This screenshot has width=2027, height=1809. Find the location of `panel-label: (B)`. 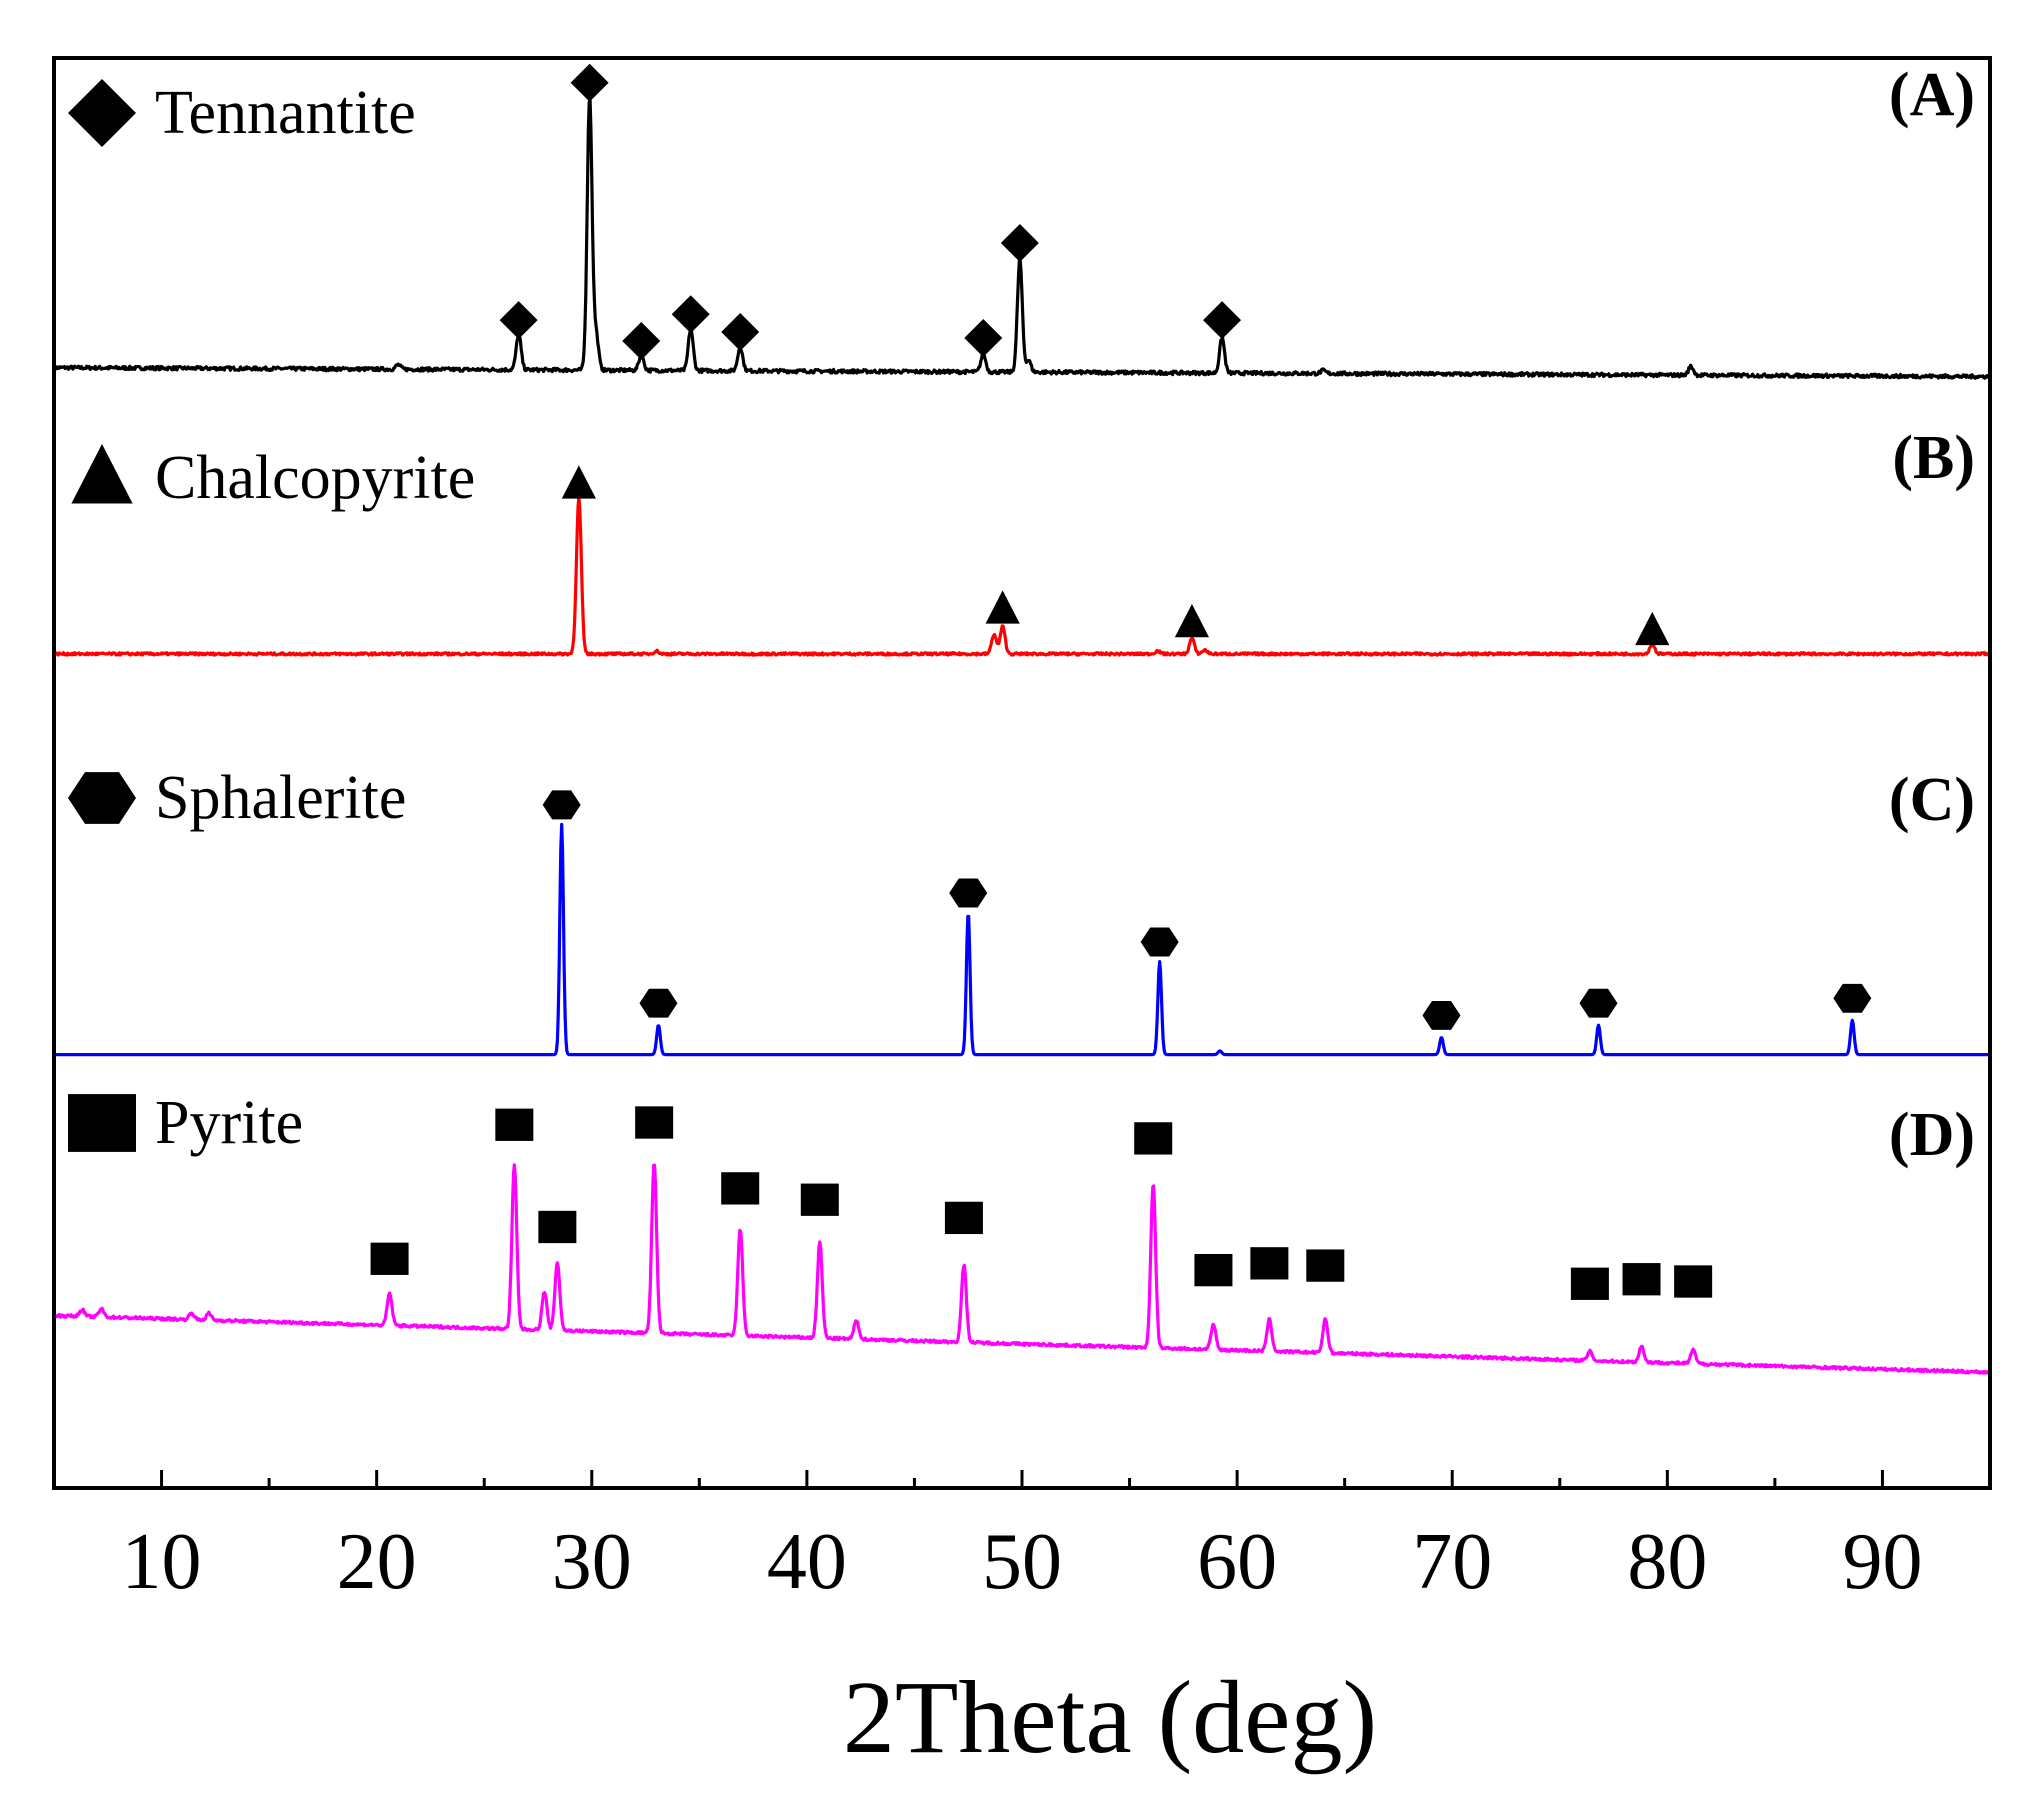

panel-label: (B) is located at coordinates (1933, 458).